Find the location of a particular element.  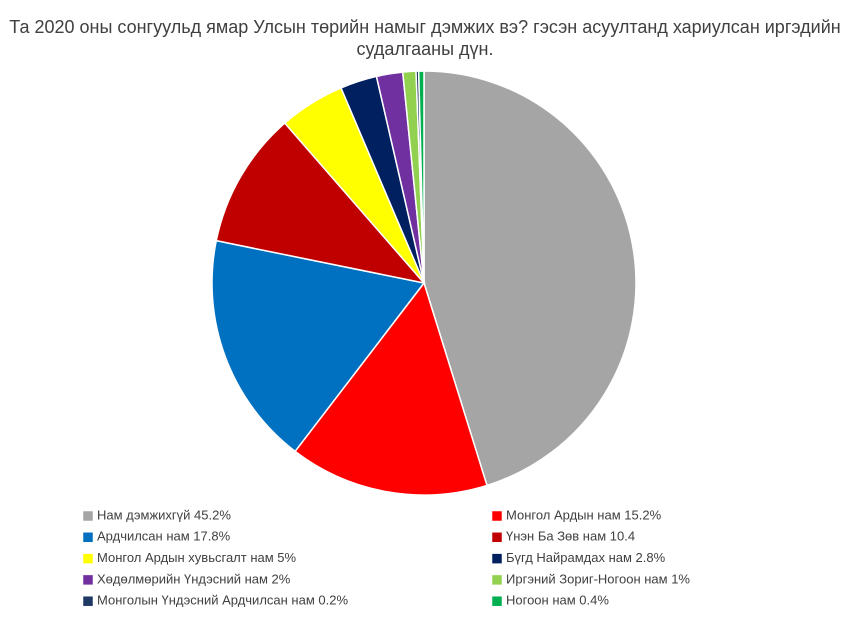

chart-title: судалгааны дүн. is located at coordinates (425, 49).